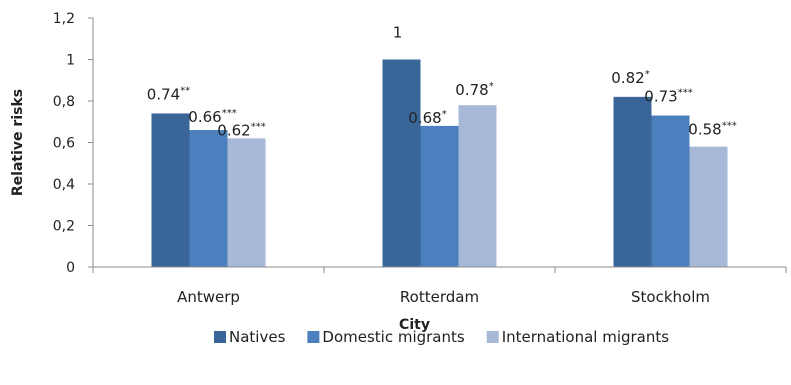 The image size is (791, 385). I want to click on x-category-label: Antwerp, so click(208, 297).